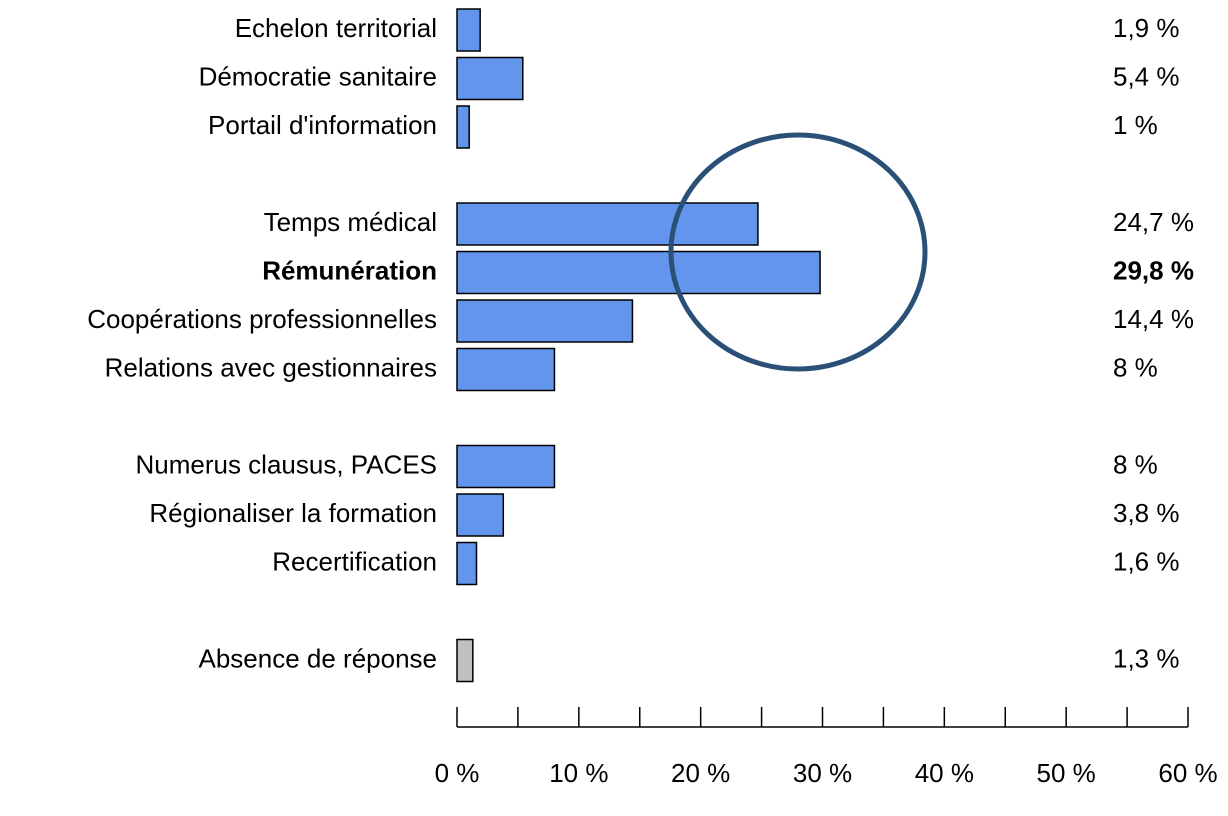 The image size is (1228, 816). I want to click on value-label: 1 %, so click(1135, 125).